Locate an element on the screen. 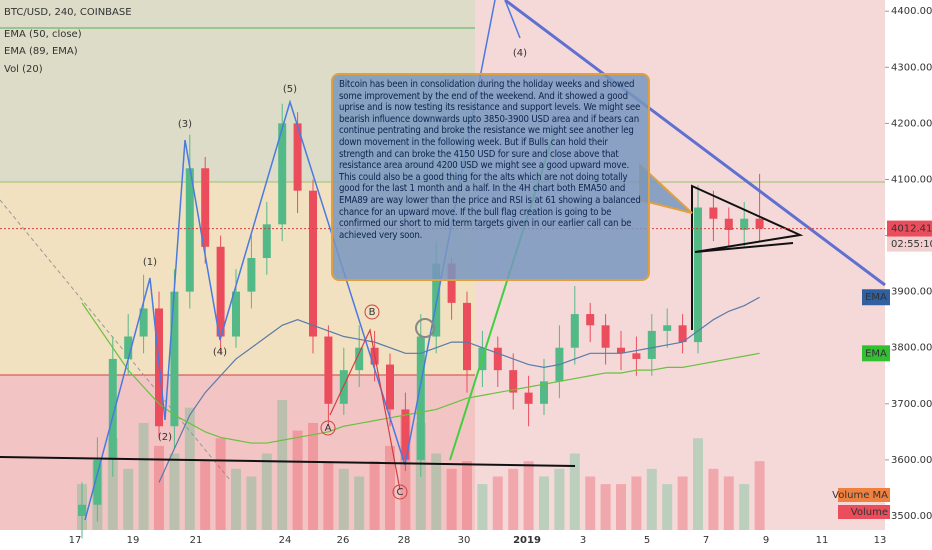 The height and width of the screenshot is (550, 932). y-tick-label: 4300.00 is located at coordinates (911, 67).